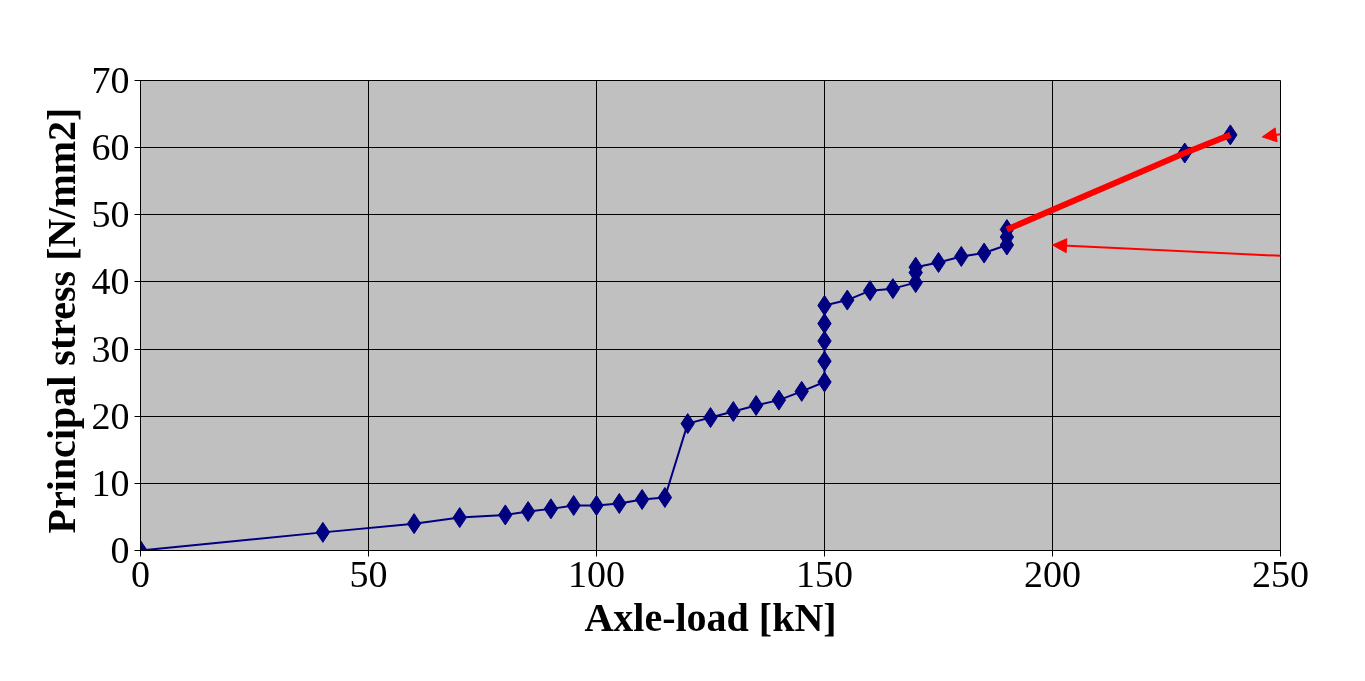  I want to click on y-axis-title: Principal stress [N/mm2], so click(61, 320).